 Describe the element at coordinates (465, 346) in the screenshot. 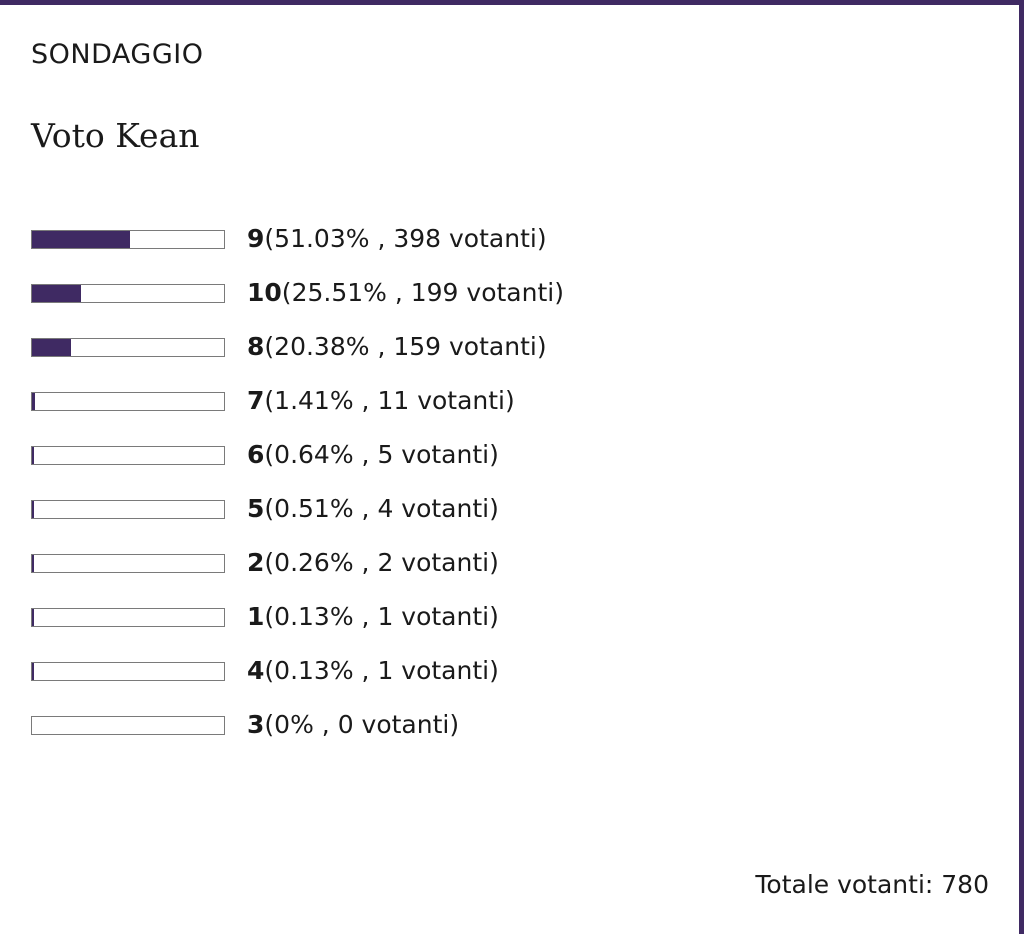

I see `option-voters: 159 votanti` at that location.